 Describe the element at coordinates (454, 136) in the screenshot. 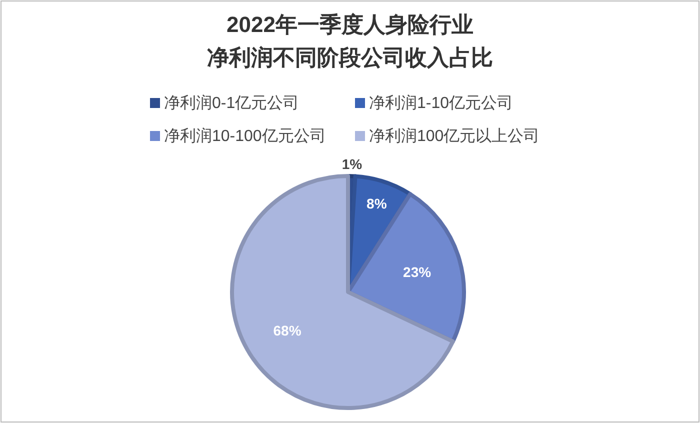

I see `legend-label: 净利润100亿元以上公司` at that location.